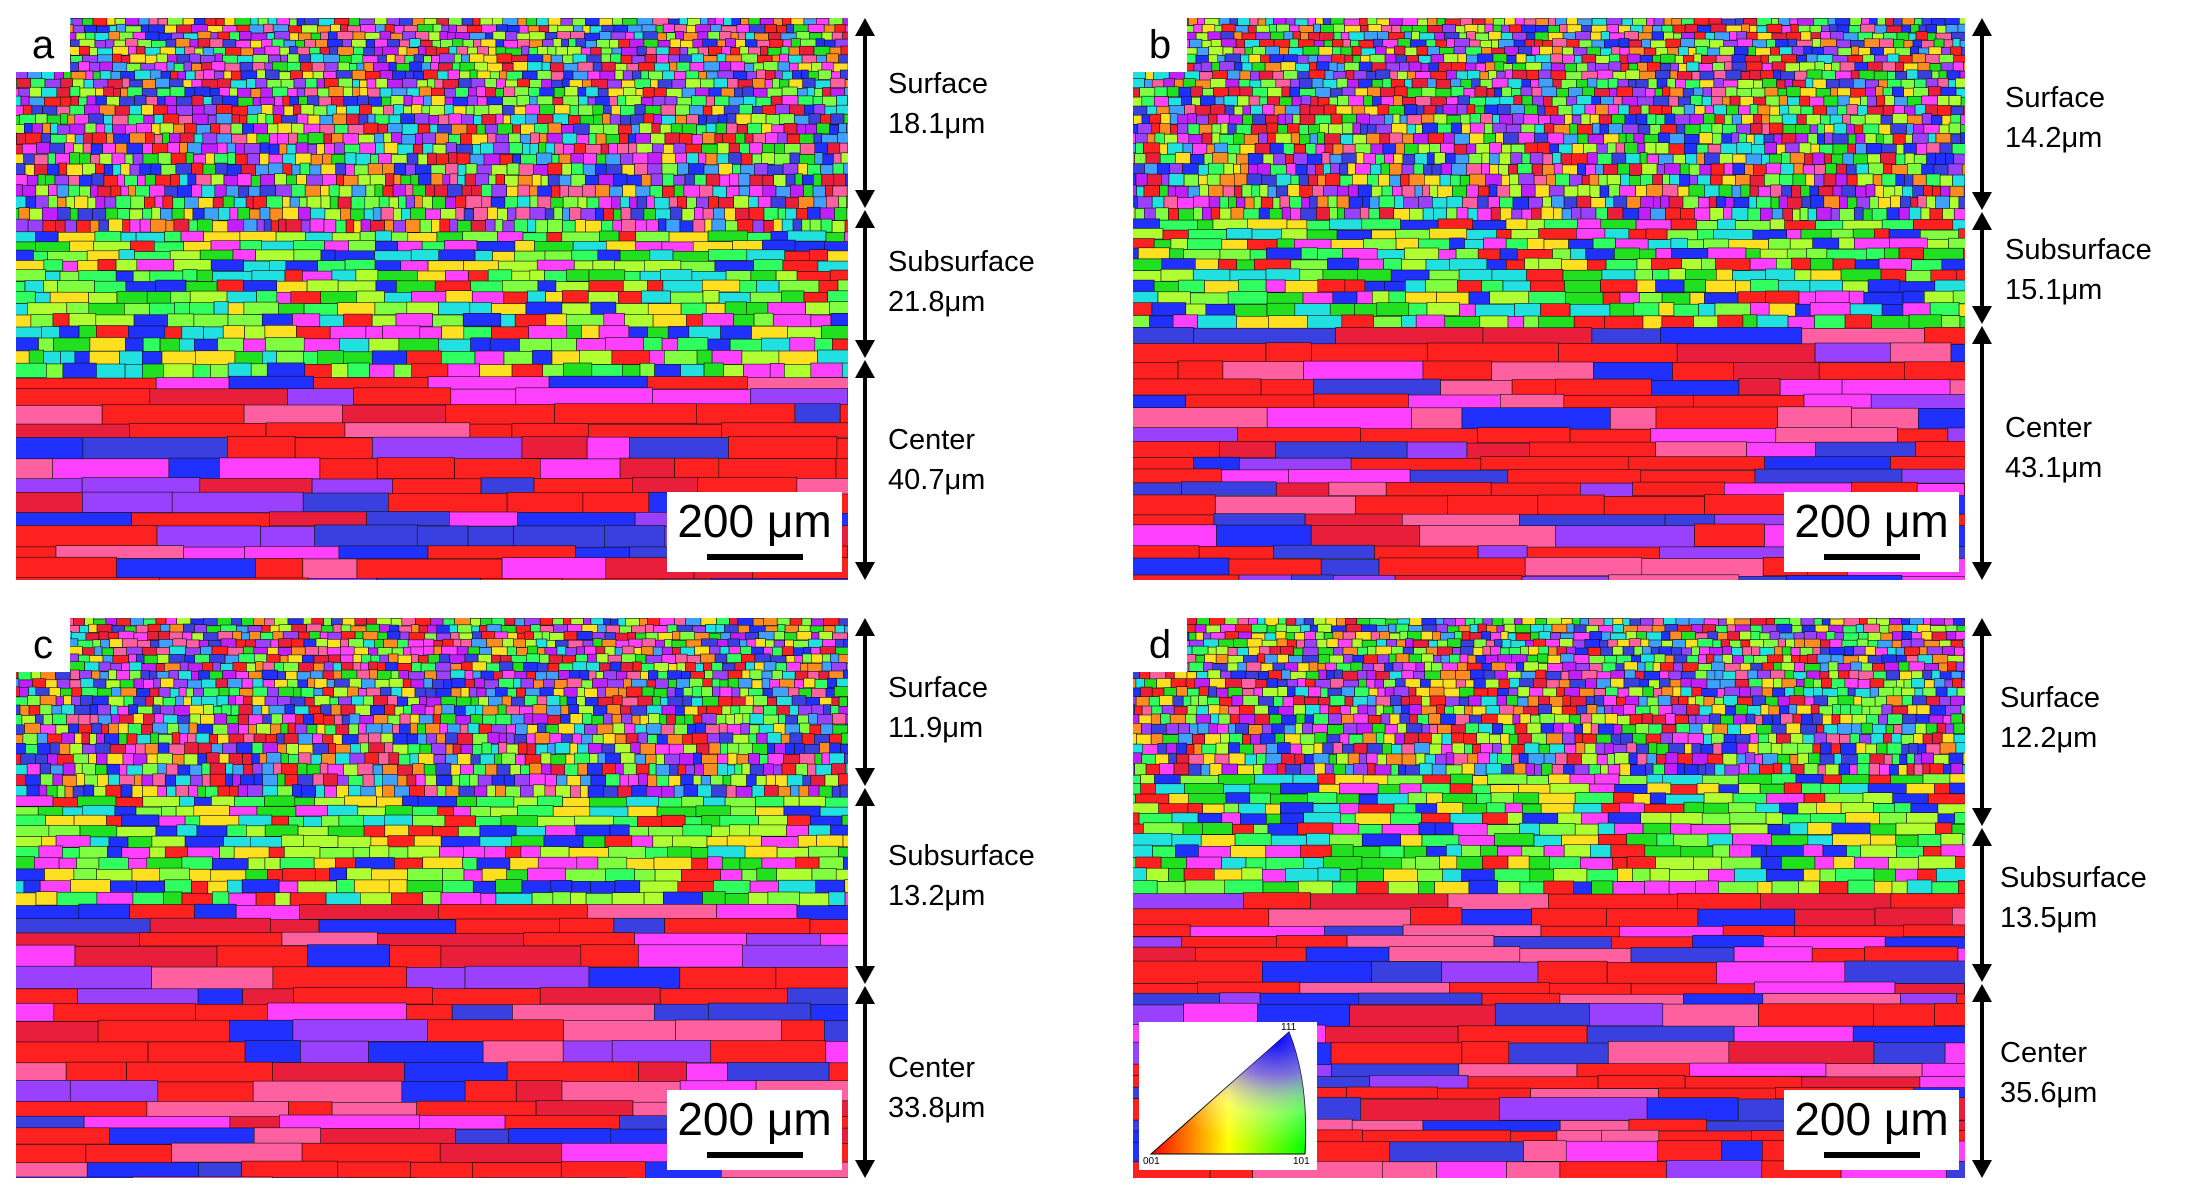 Image resolution: width=2185 pixels, height=1193 pixels. Describe the element at coordinates (43, 645) in the screenshot. I see `panel-letter-c: c` at that location.